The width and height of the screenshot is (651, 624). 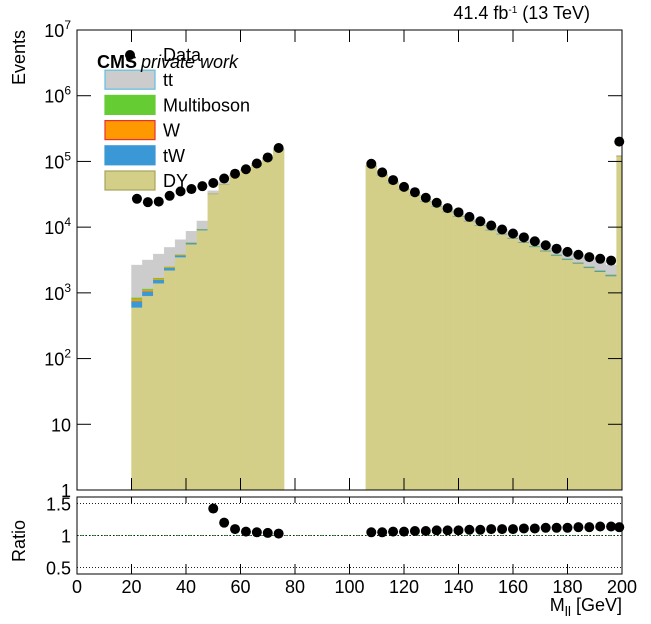 What do you see at coordinates (131, 587) in the screenshot?
I see `x-tick-label: 20` at bounding box center [131, 587].